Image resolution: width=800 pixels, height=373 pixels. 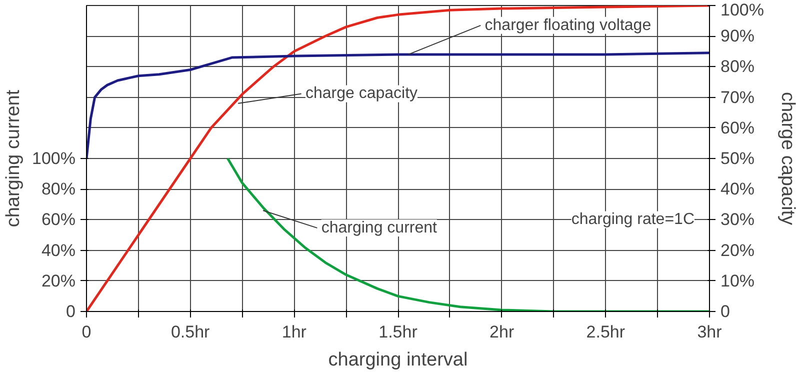 What do you see at coordinates (742, 10) in the screenshot?
I see `y2-tick-label: 100%` at bounding box center [742, 10].